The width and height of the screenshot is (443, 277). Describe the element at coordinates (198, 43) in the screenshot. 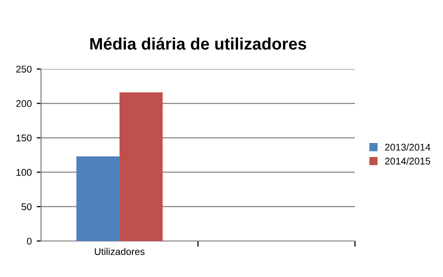

I see `chart-title: Média diária de utilizadores` at that location.